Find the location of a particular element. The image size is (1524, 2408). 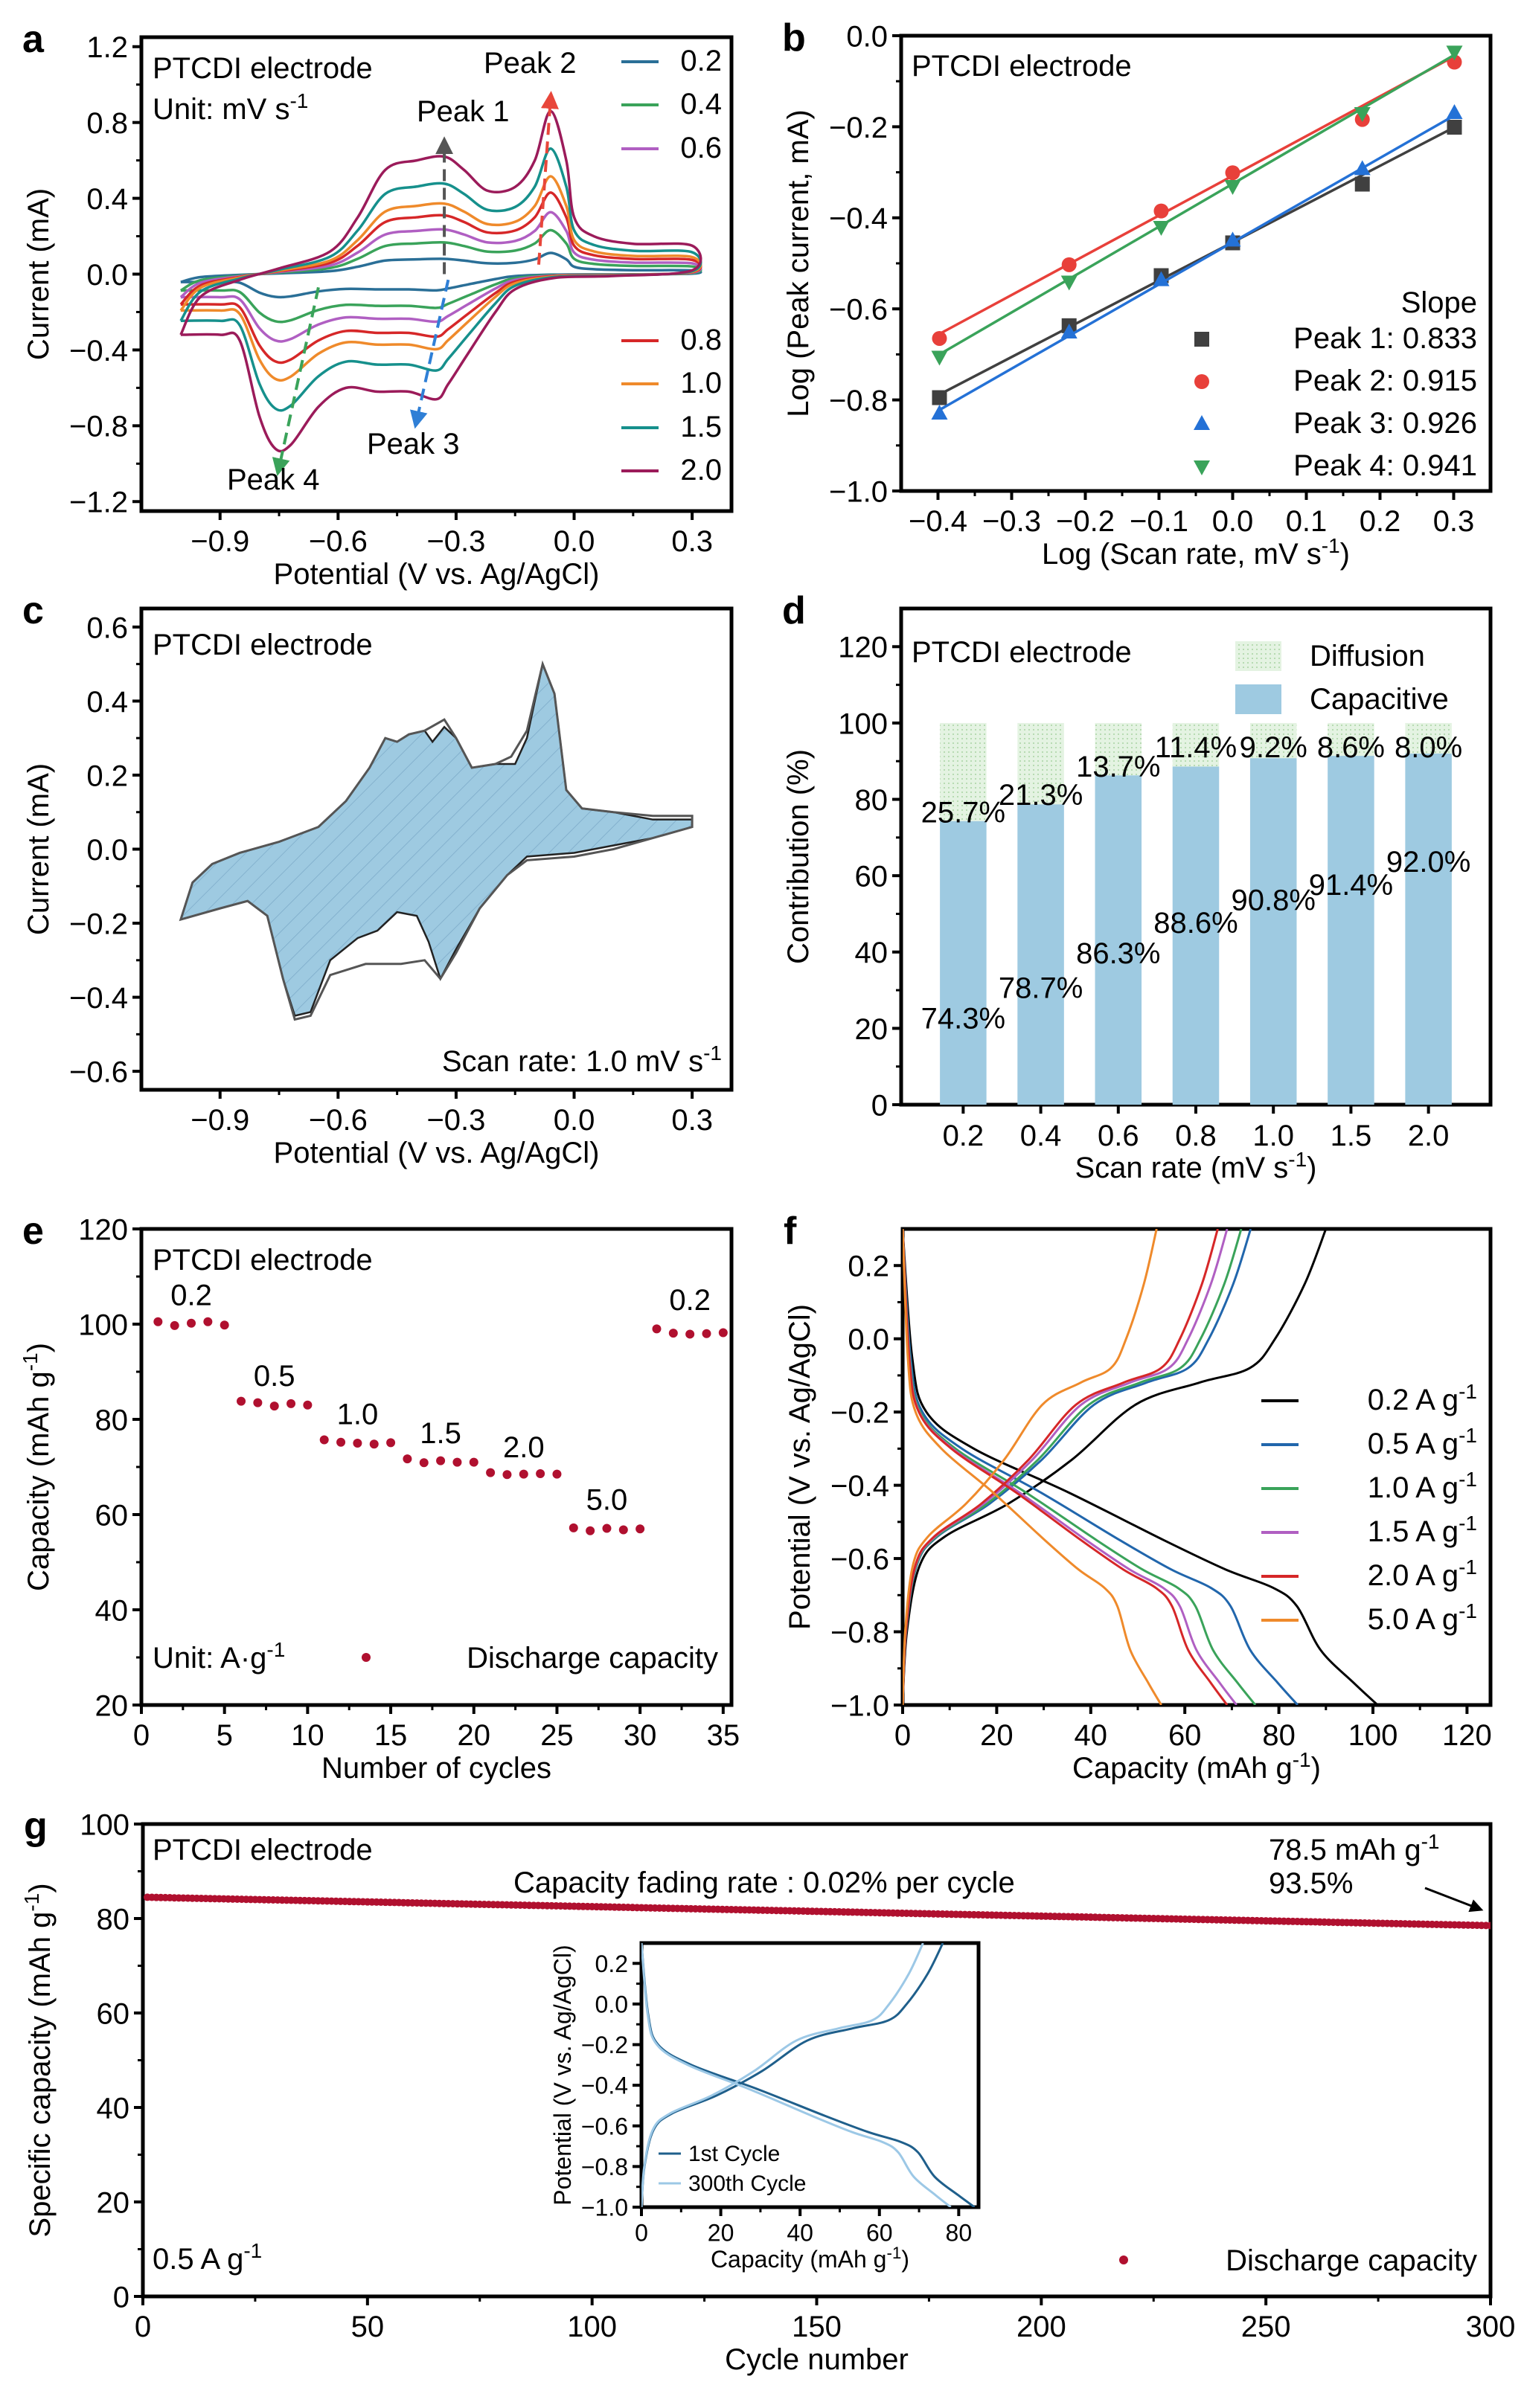

x-tick-label: 5 is located at coordinates (225, 1735).